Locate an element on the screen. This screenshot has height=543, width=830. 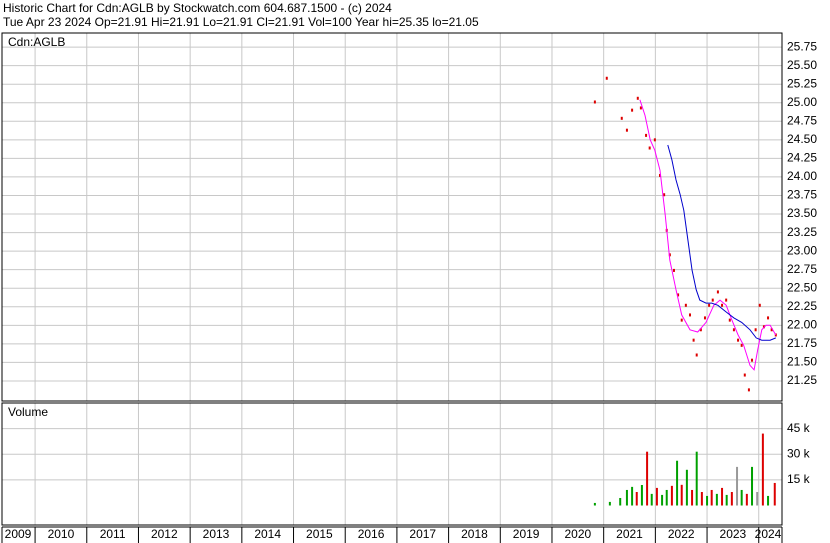
x-tick-label: 2014 is located at coordinates (267, 534).